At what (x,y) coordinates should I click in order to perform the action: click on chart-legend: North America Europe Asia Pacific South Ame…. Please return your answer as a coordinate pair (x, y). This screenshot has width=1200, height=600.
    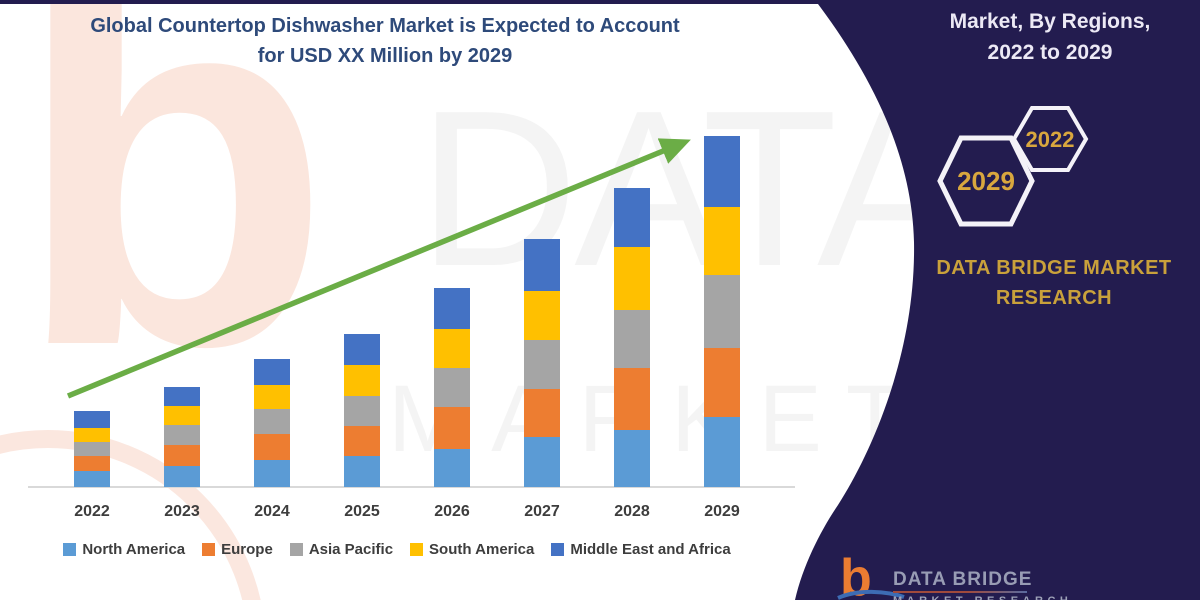
    Looking at the image, I should click on (397, 549).